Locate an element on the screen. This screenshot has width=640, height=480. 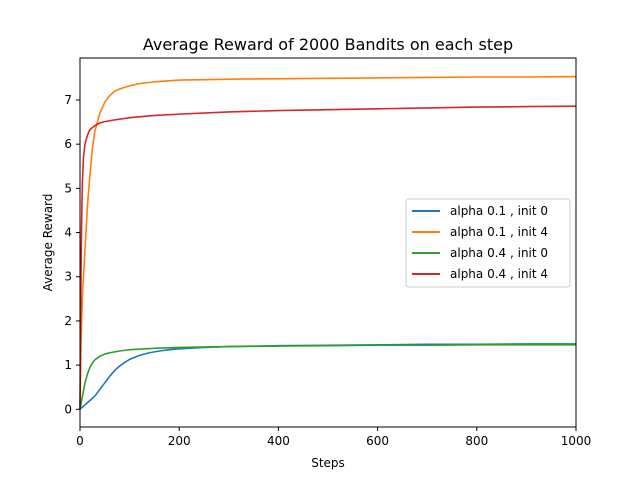
legend-label: alpha 0.4 , init 0 is located at coordinates (499, 253).